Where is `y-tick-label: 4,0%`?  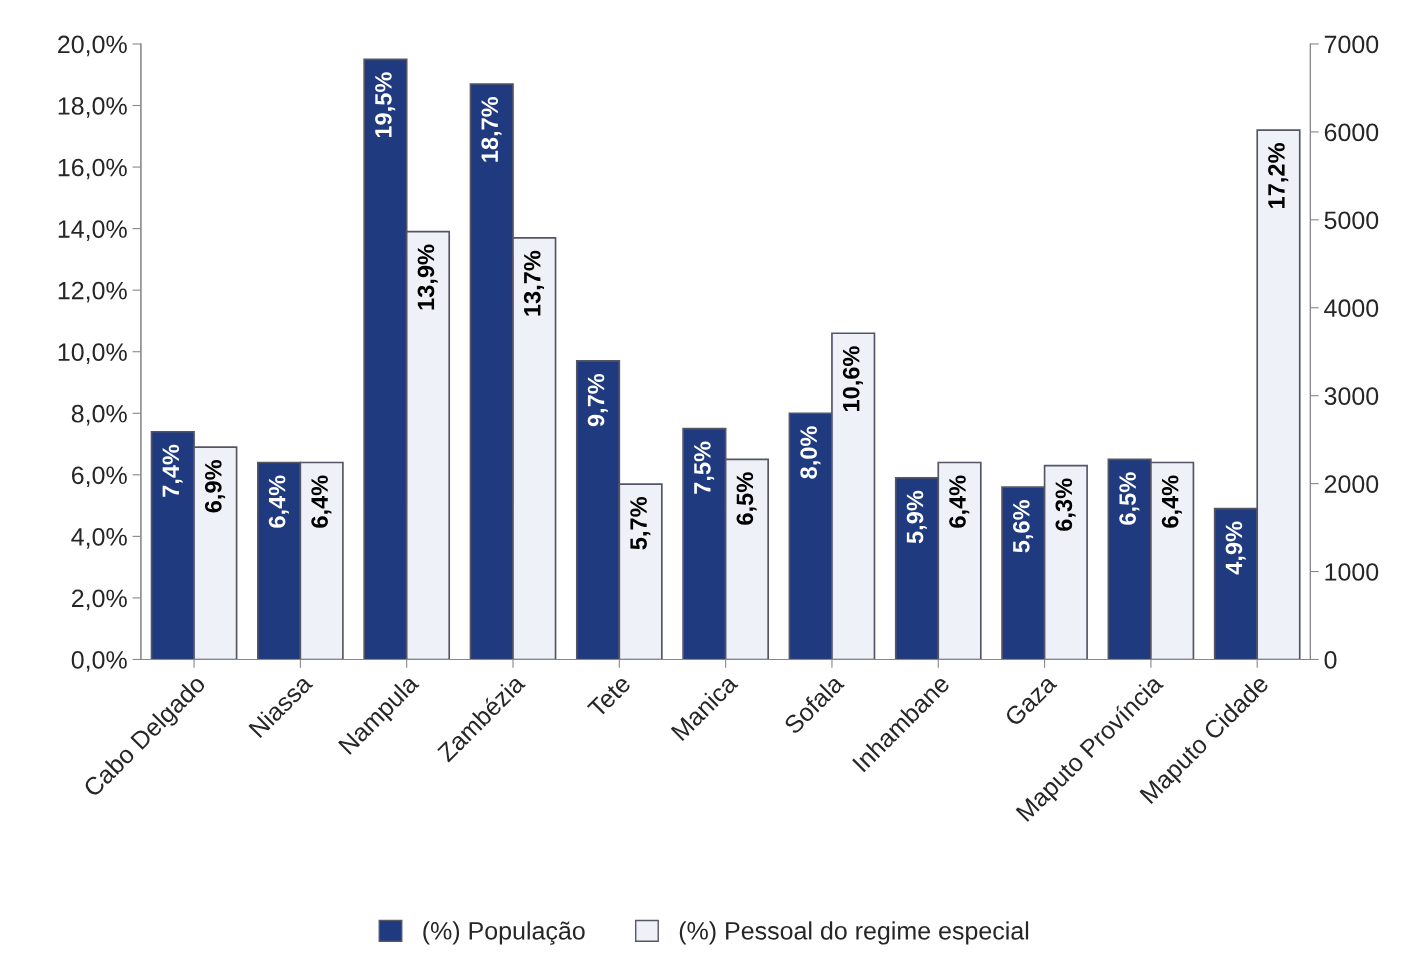 y-tick-label: 4,0% is located at coordinates (99, 538).